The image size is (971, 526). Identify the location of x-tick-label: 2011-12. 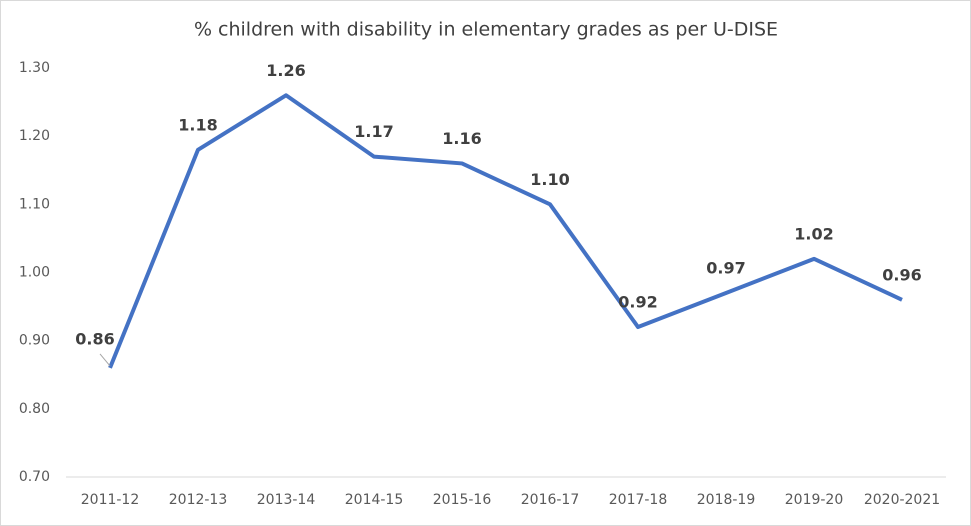
(110, 500).